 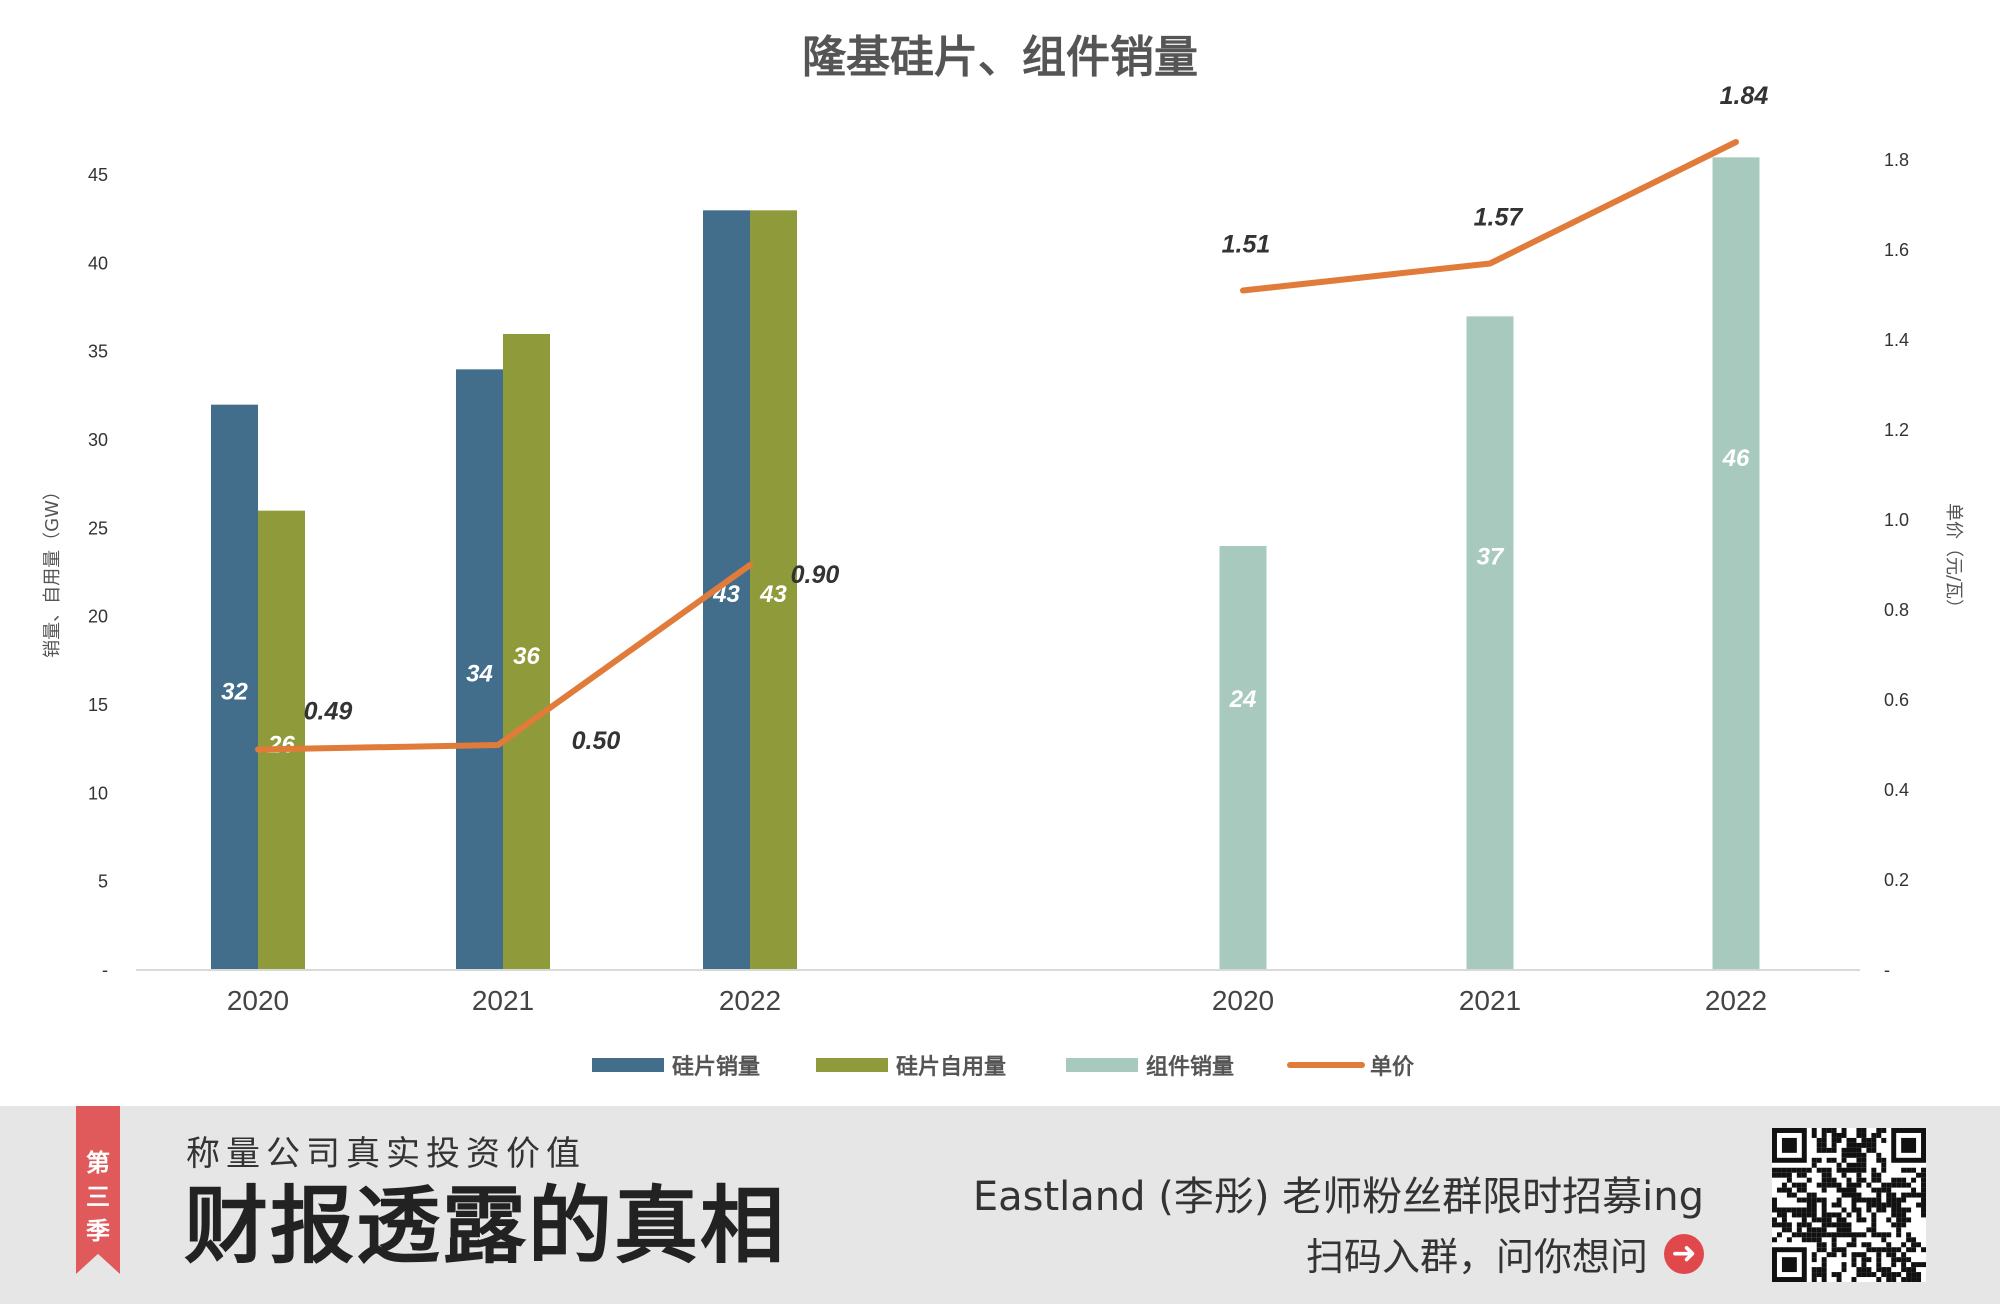 What do you see at coordinates (1351, 1067) in the screenshot?
I see `legend-item: 单价` at bounding box center [1351, 1067].